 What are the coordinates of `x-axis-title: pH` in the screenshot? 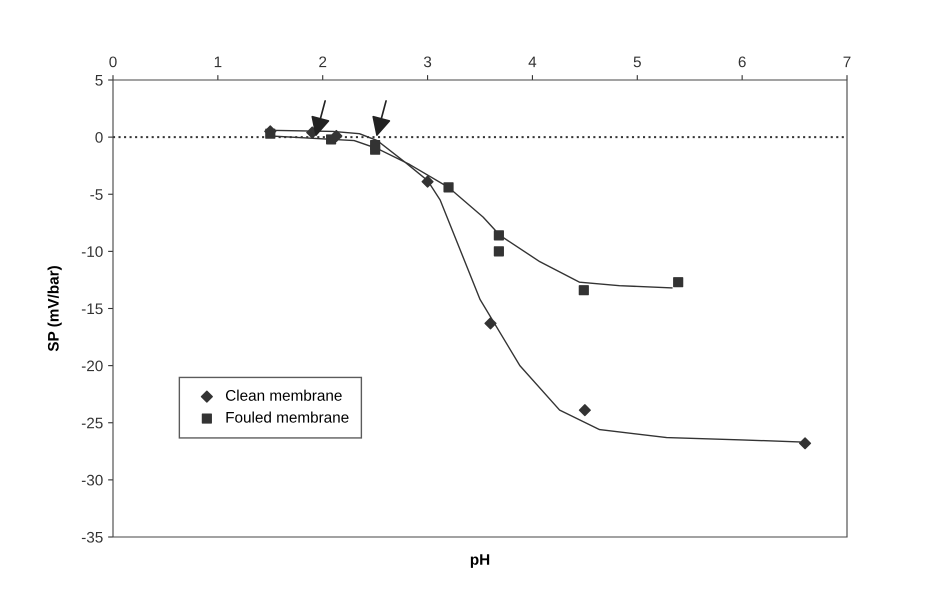 It's located at (480, 561).